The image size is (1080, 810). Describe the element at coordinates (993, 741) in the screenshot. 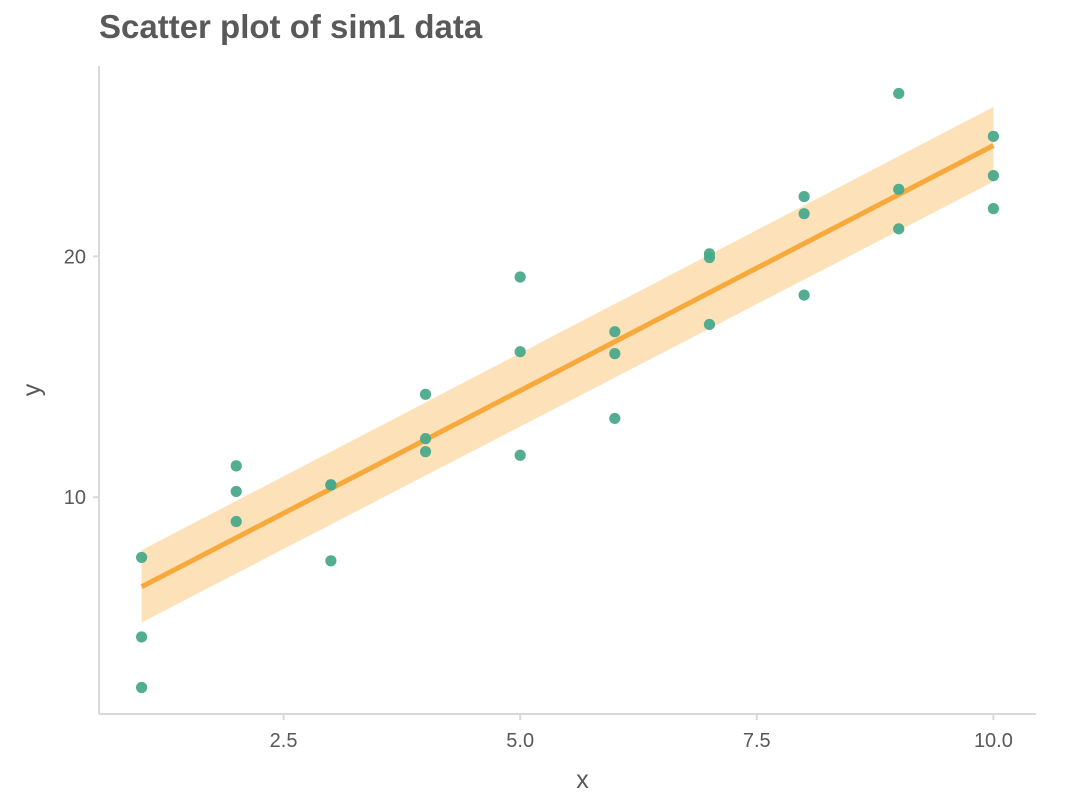

I see `x-tick-label: 10.0` at that location.